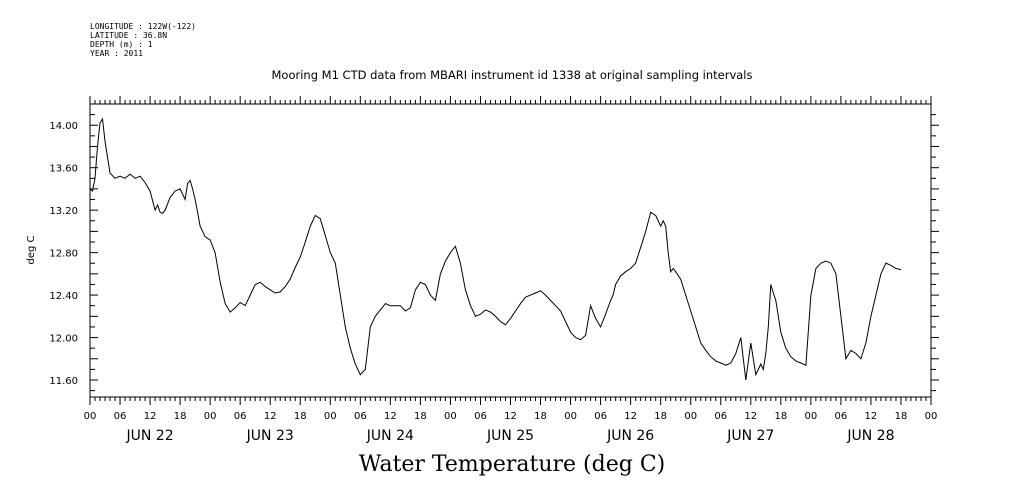  I want to click on y-tick-label: 13.20, so click(63, 211).